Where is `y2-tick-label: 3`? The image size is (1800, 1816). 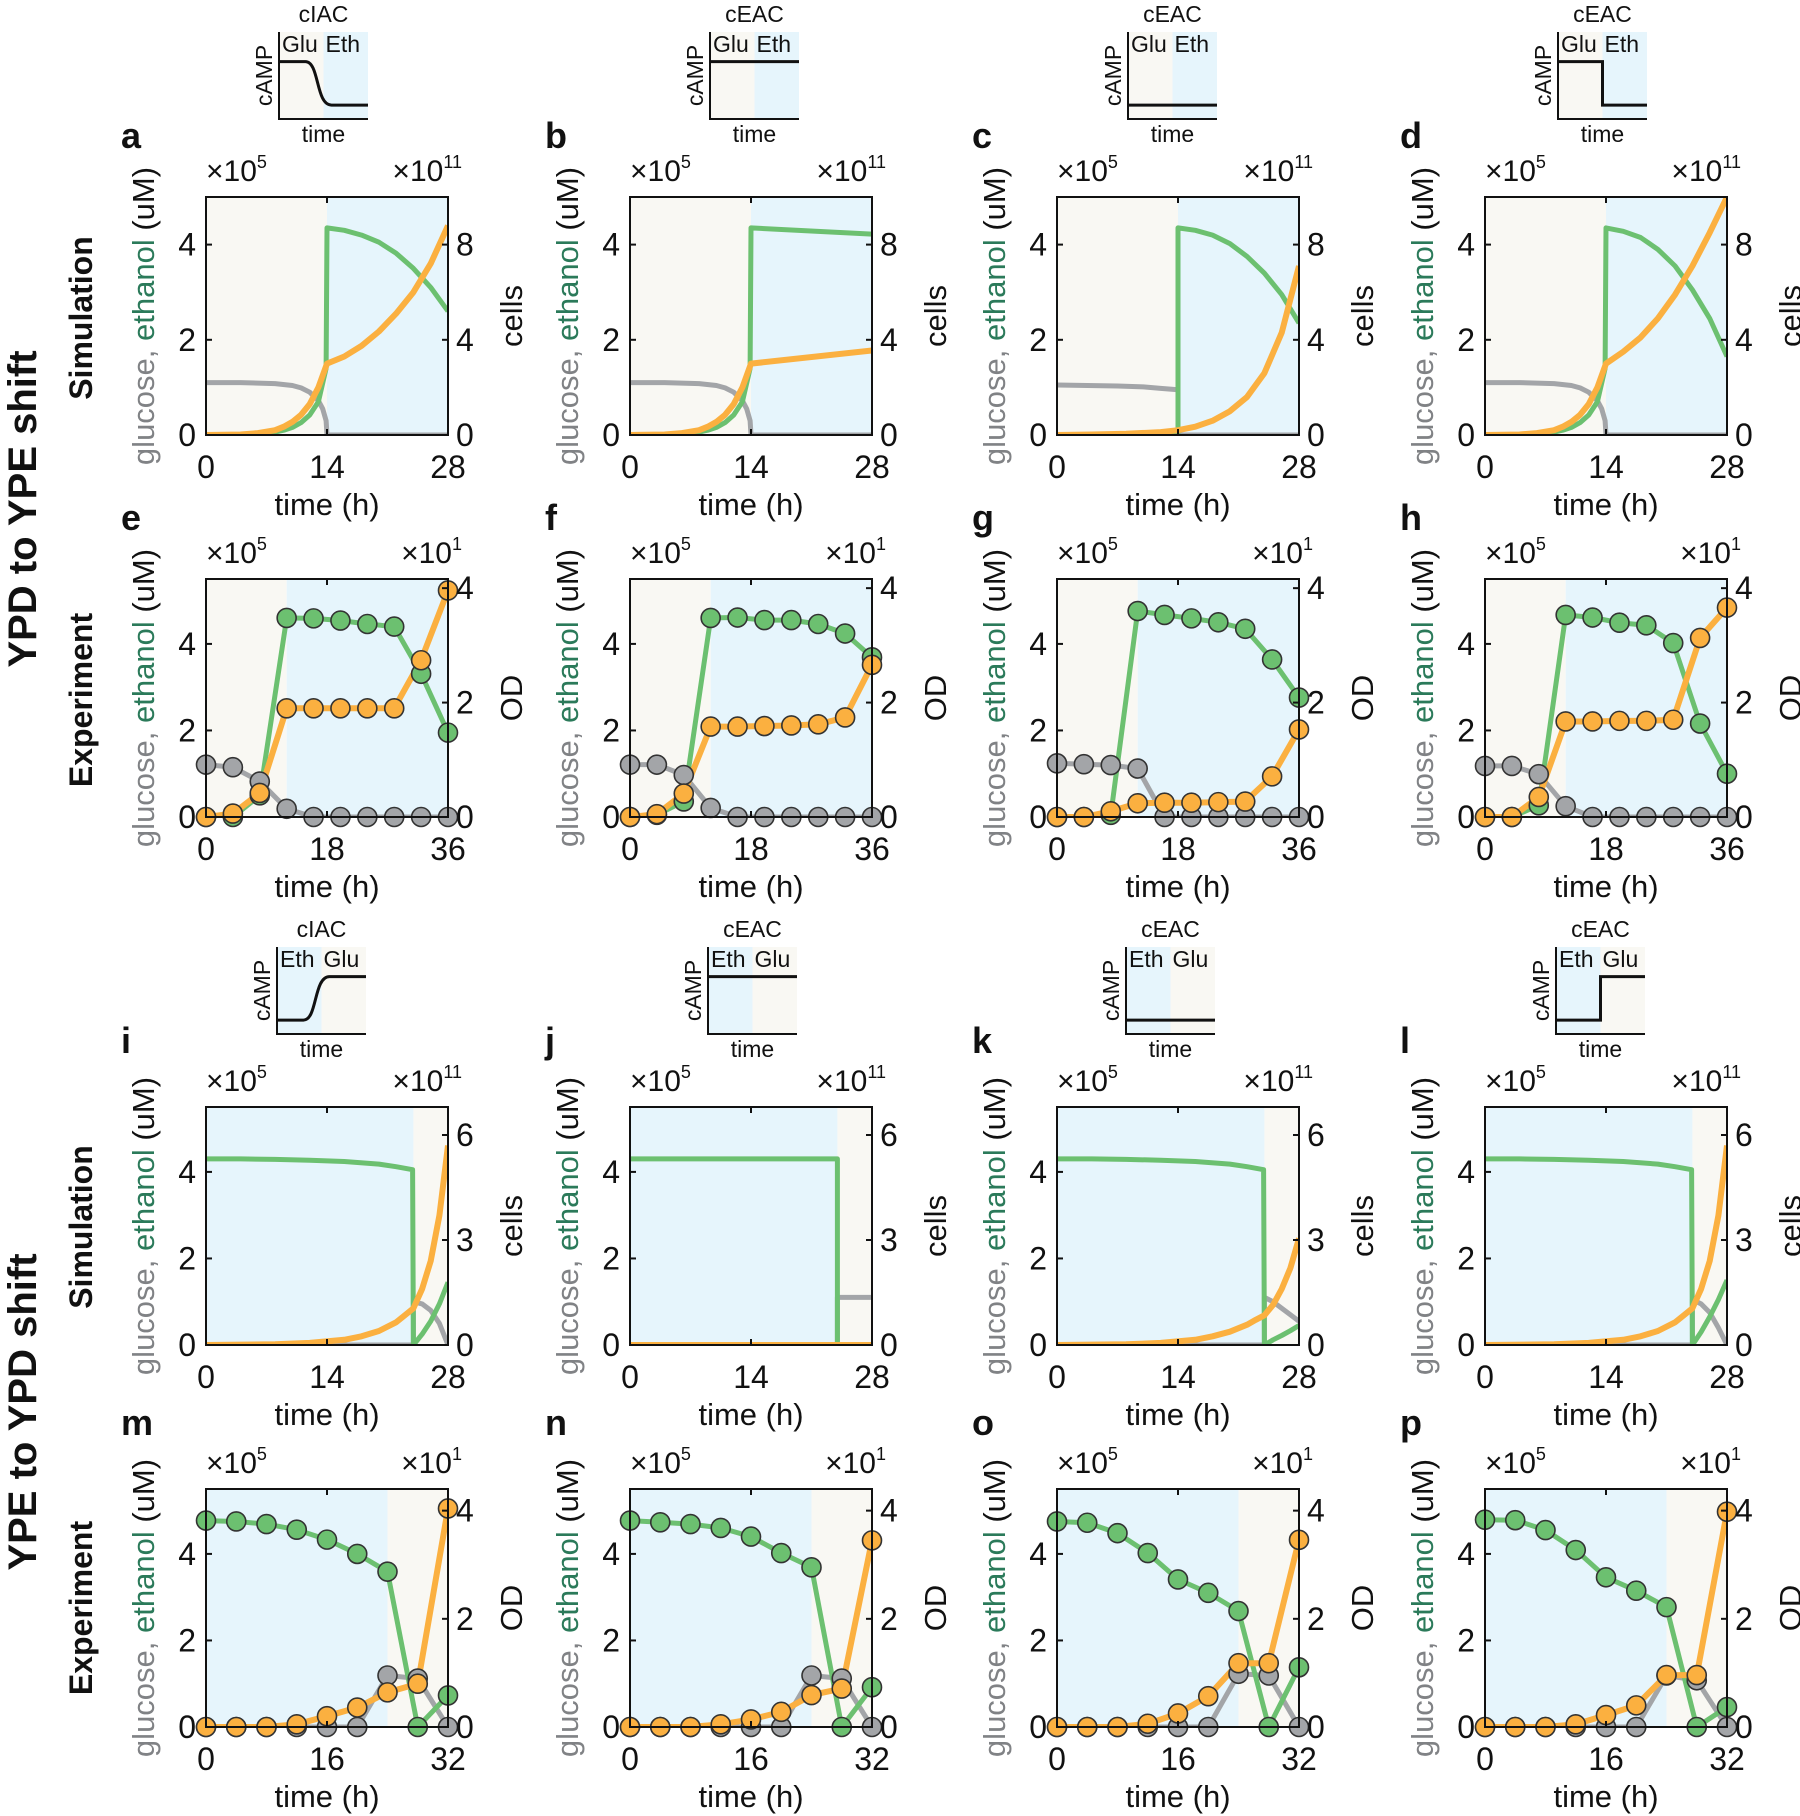 y2-tick-label: 3 is located at coordinates (1744, 1240).